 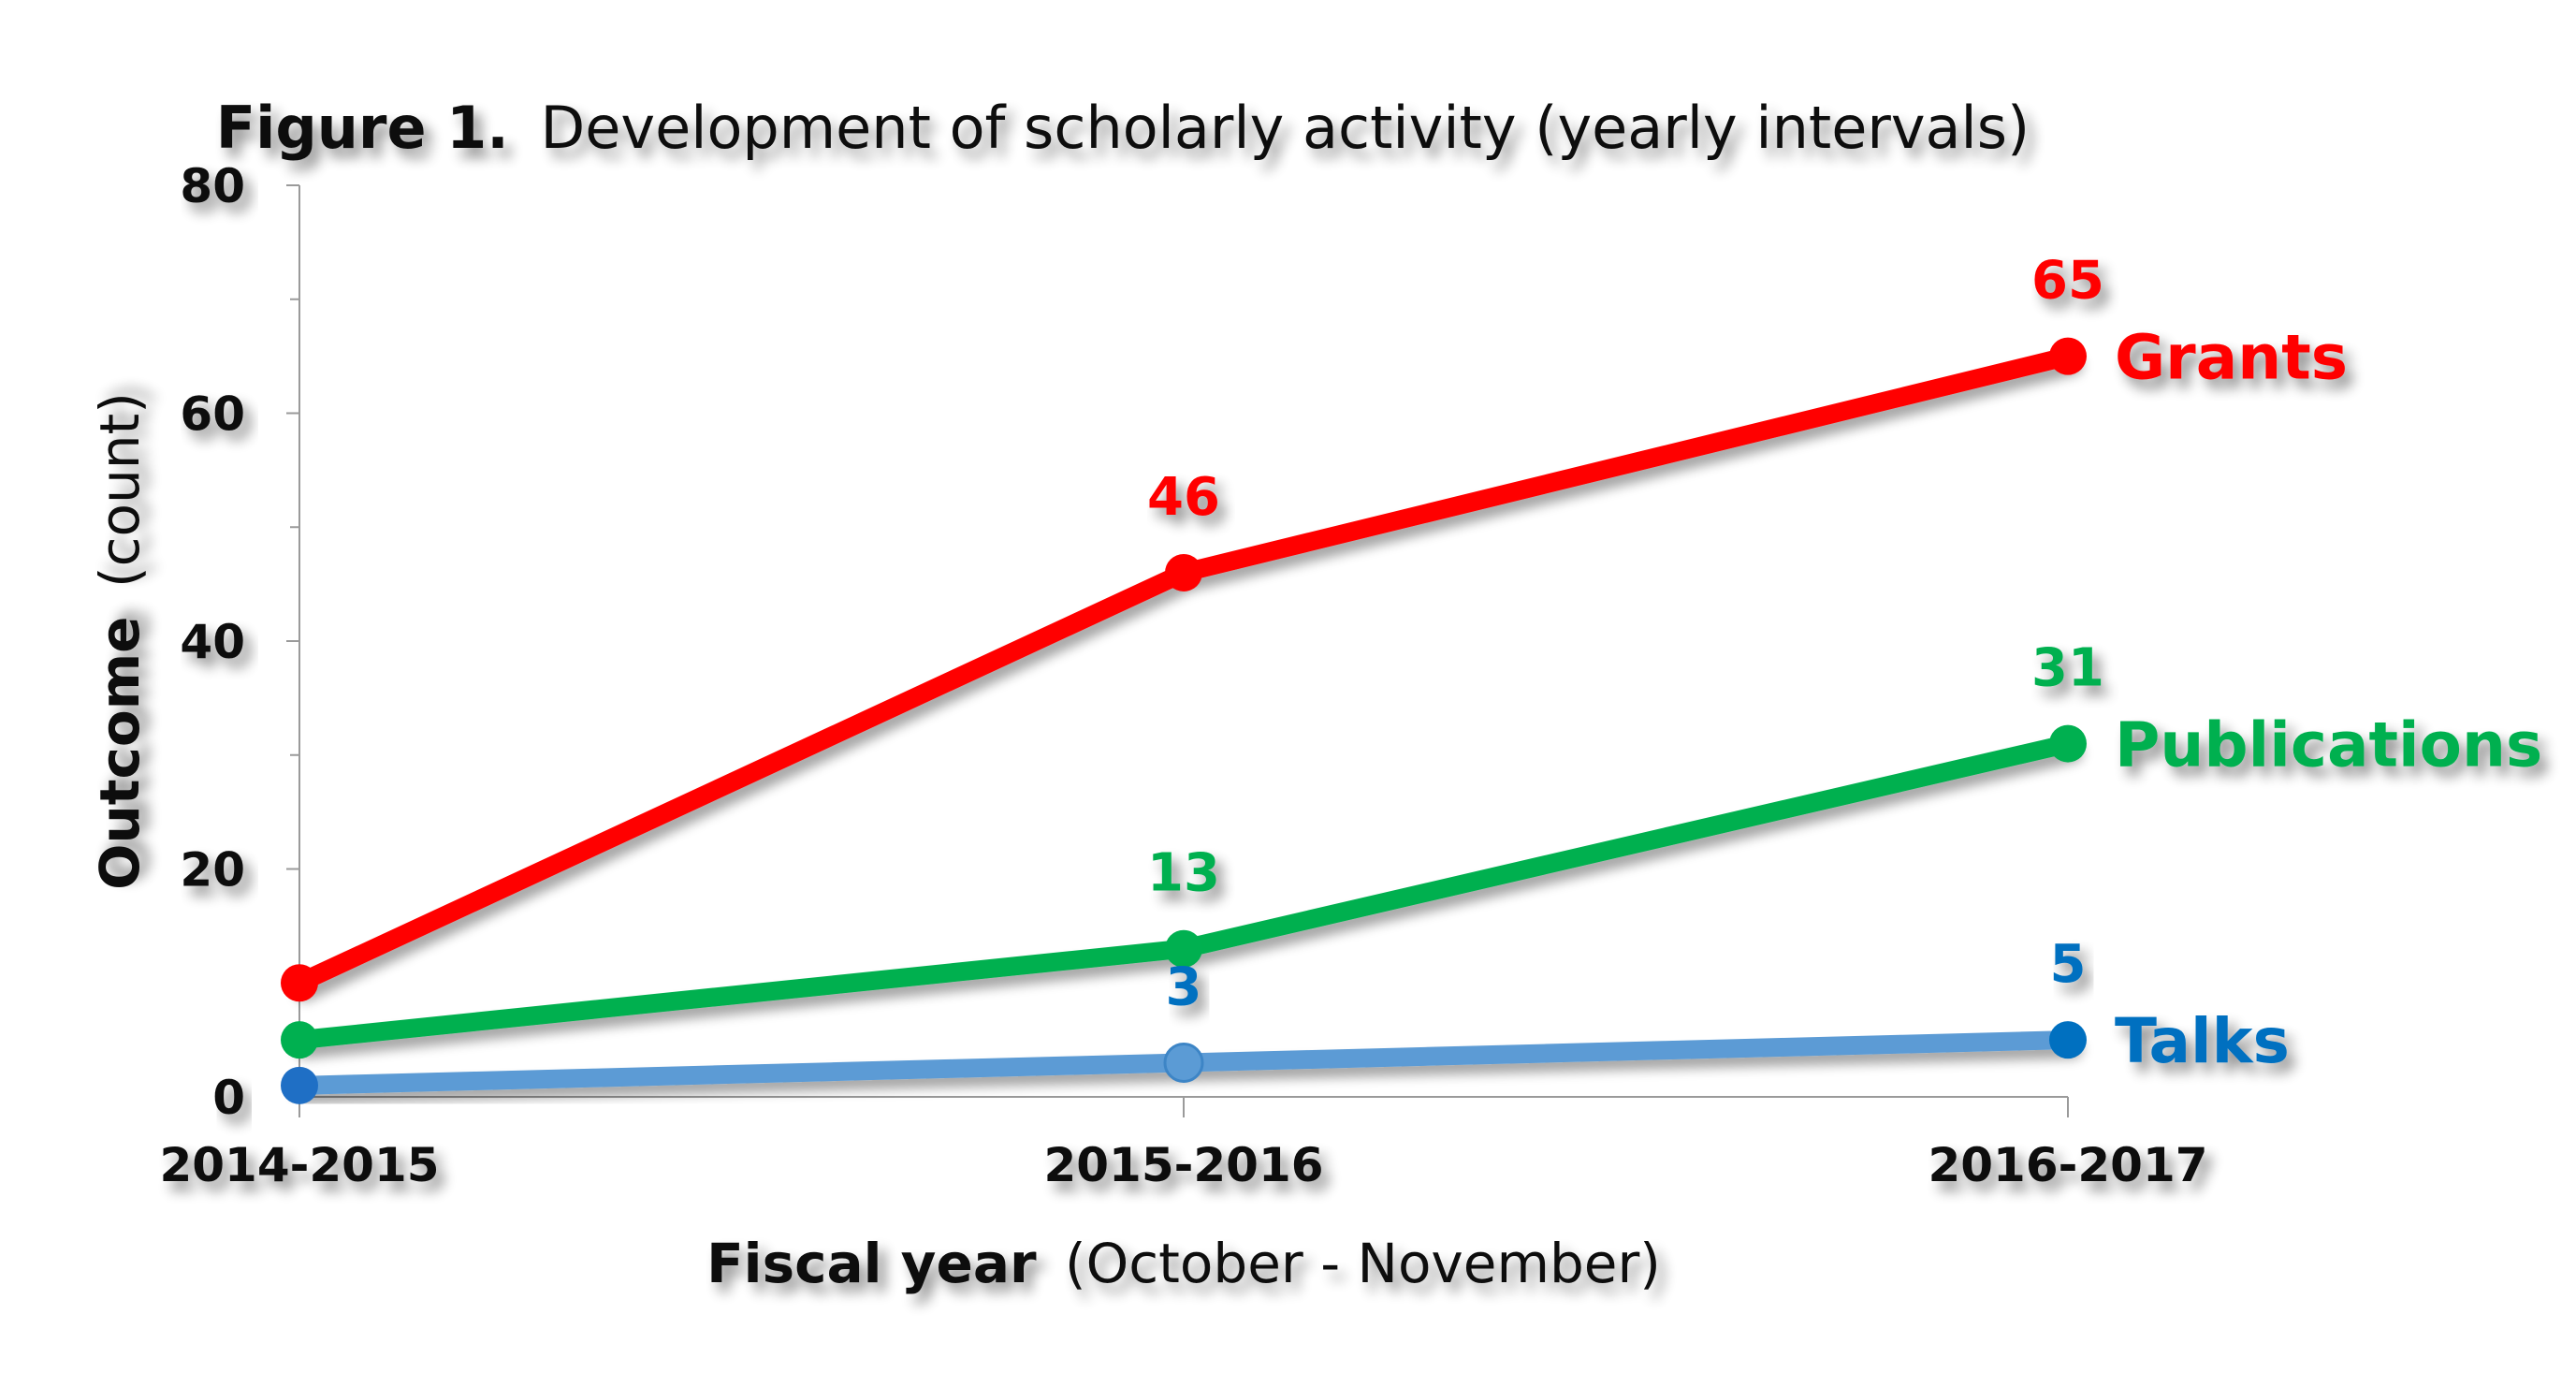 I want to click on y-tick-label: 20, so click(x=212, y=870).